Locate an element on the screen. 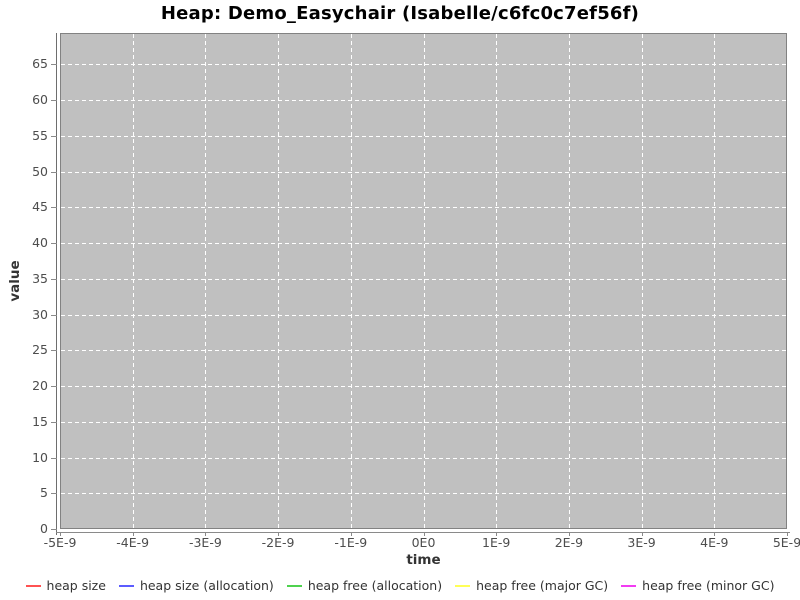  legend-label: heap size is located at coordinates (76, 585).